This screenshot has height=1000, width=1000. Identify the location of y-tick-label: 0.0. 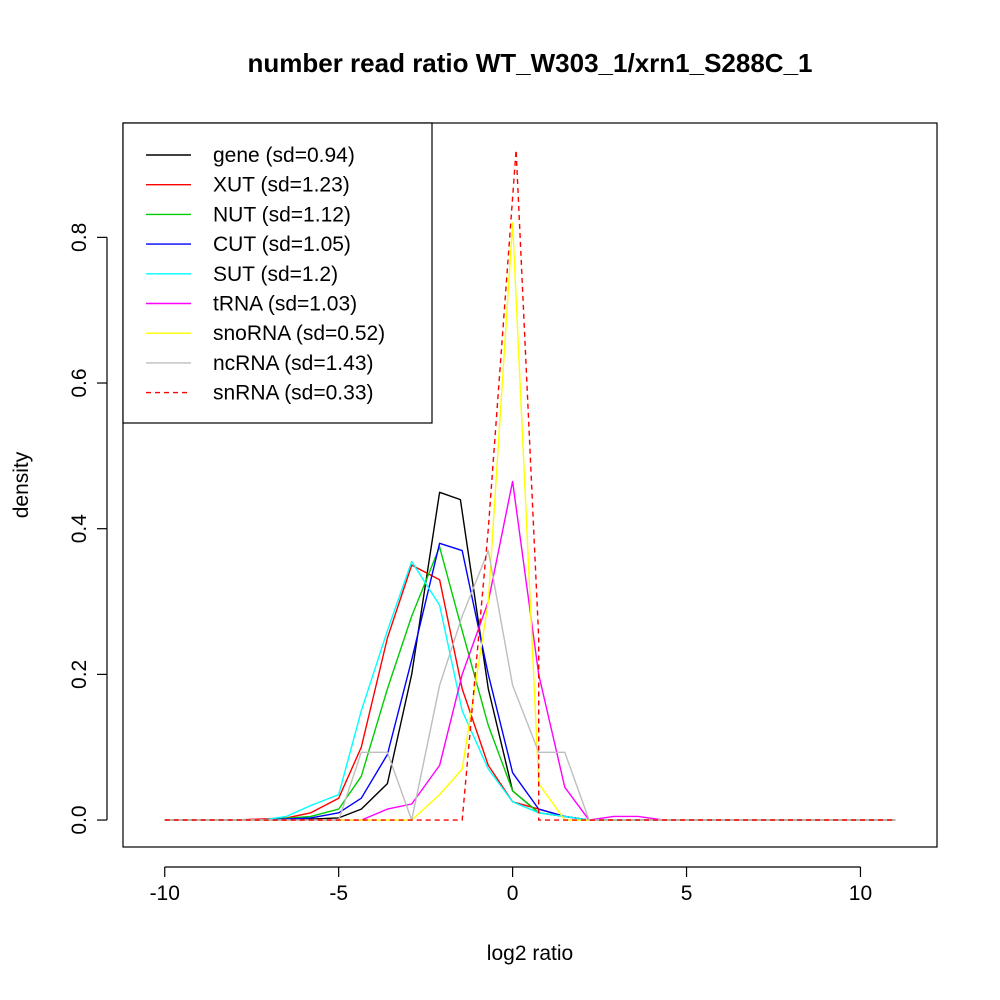
(79, 819).